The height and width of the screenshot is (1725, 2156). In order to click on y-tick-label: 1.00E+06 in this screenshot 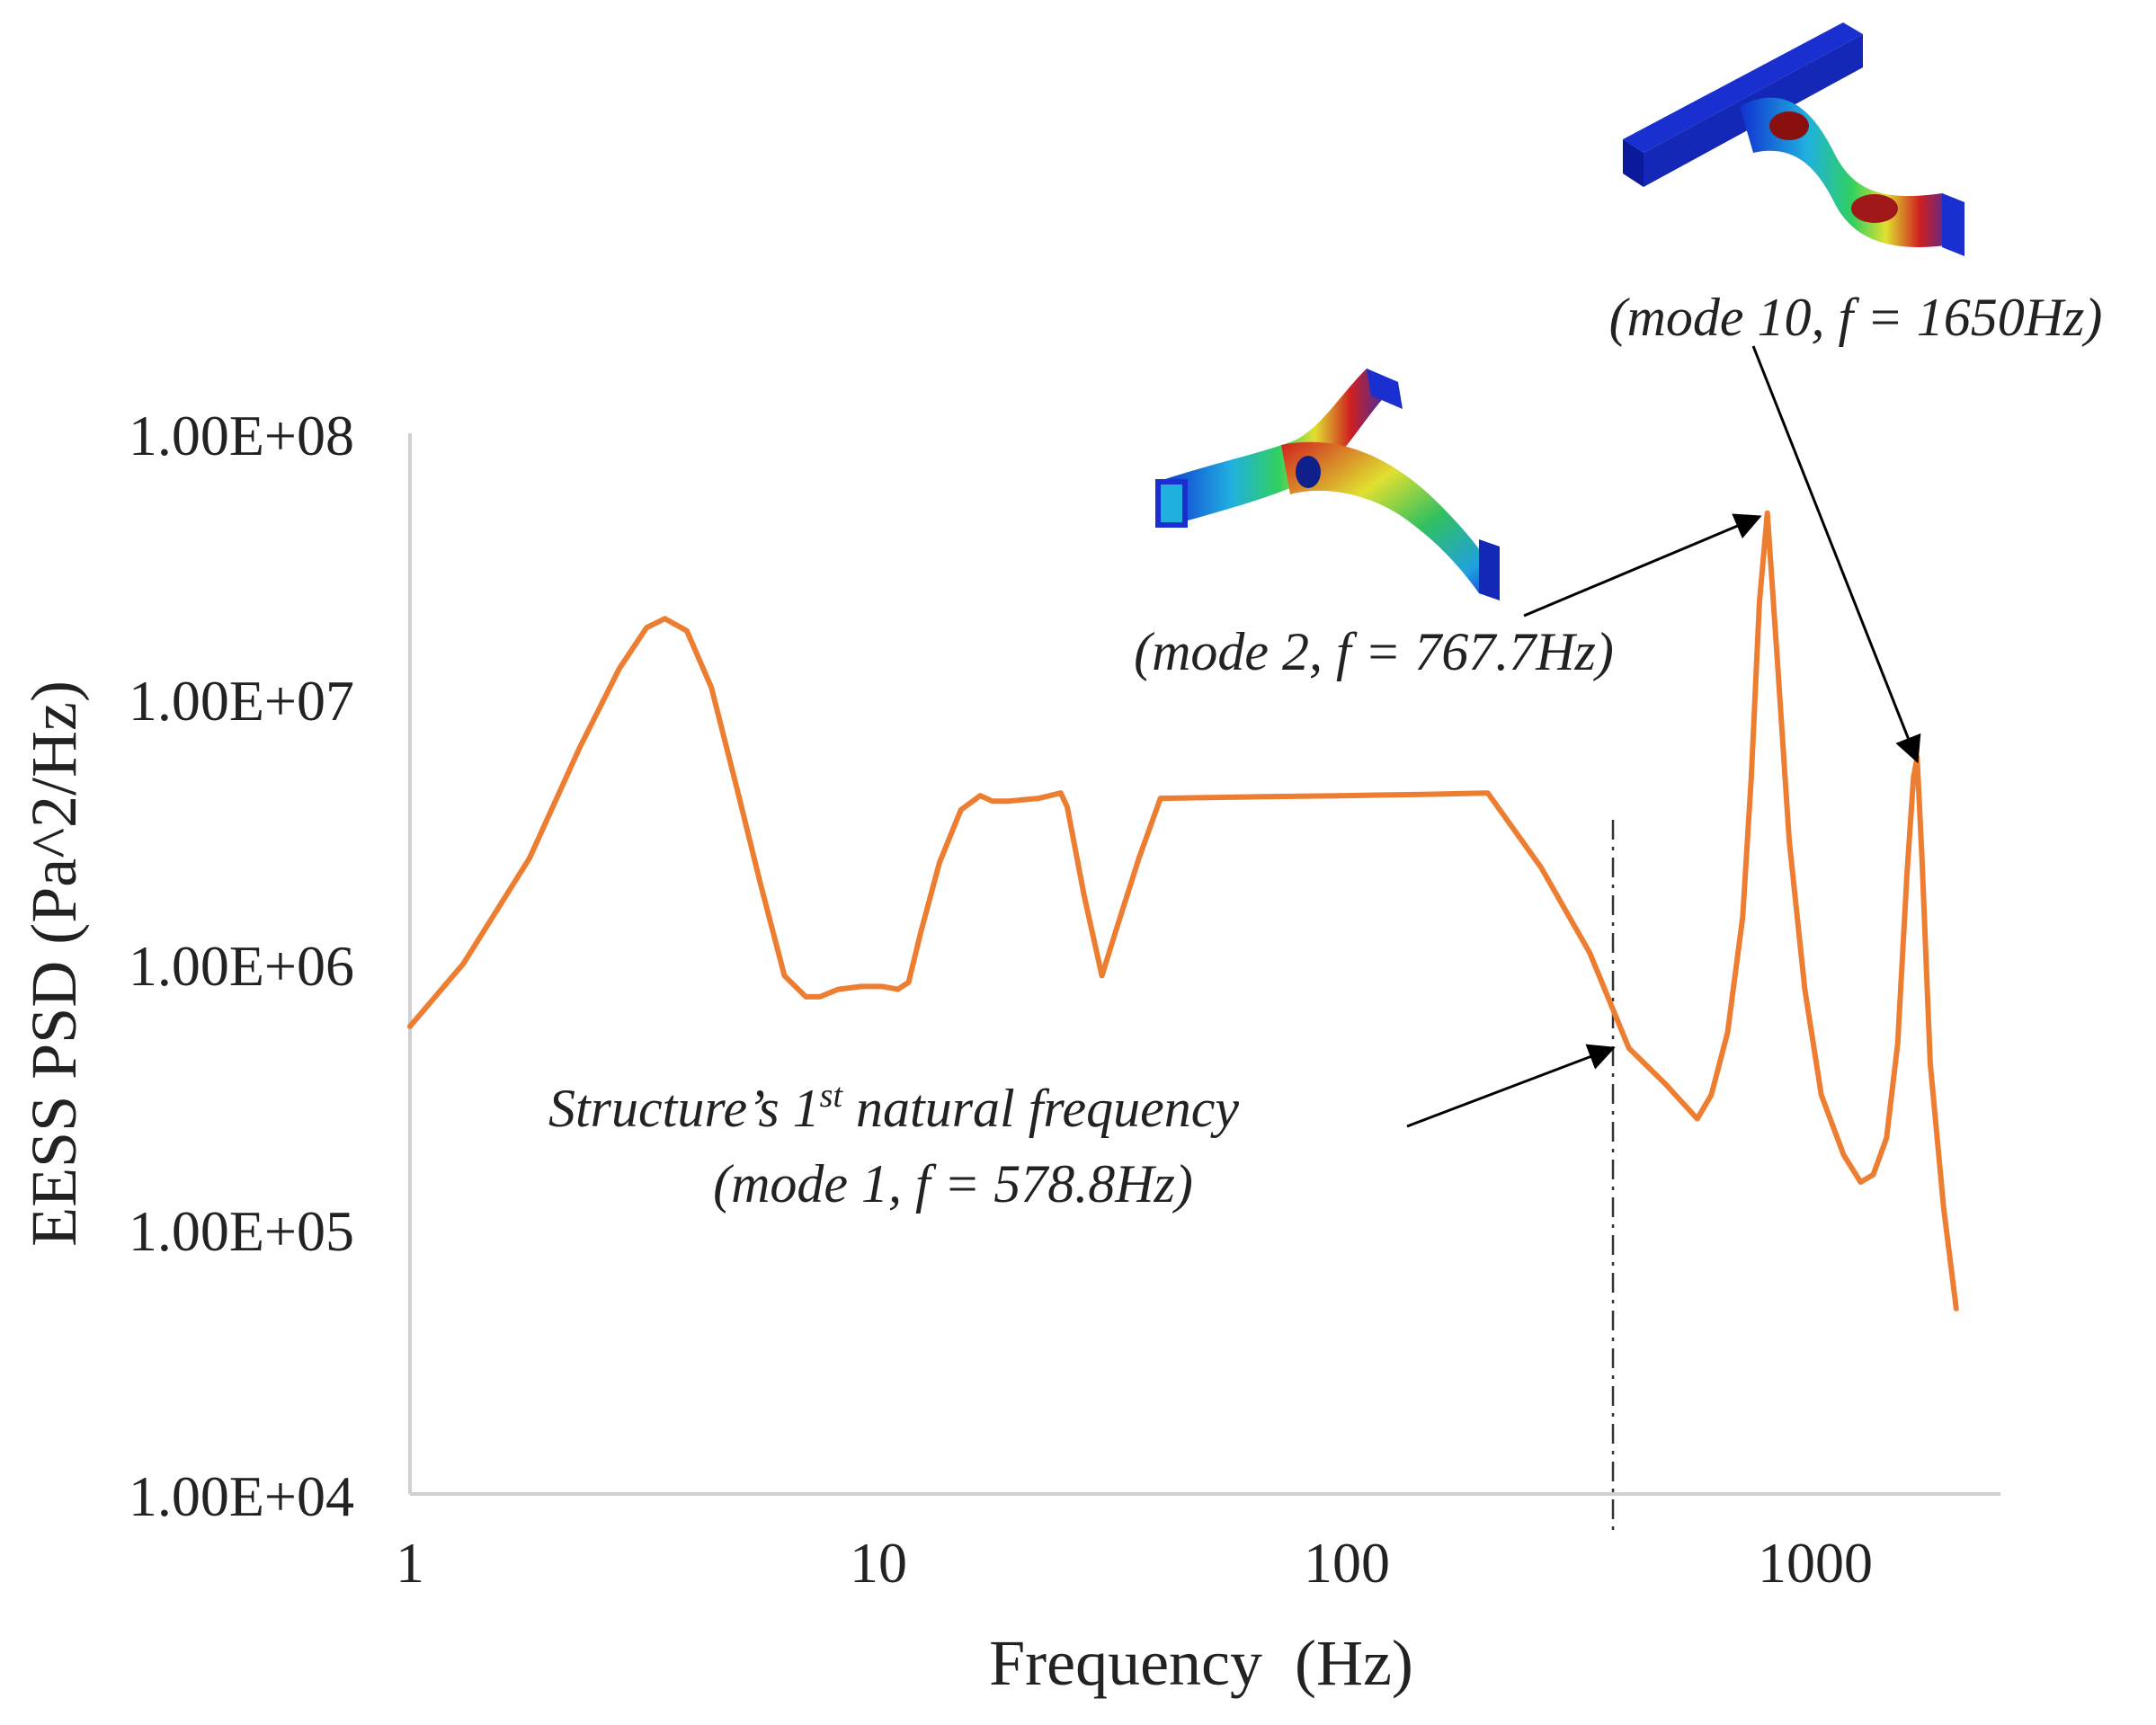, I will do `click(241, 966)`.